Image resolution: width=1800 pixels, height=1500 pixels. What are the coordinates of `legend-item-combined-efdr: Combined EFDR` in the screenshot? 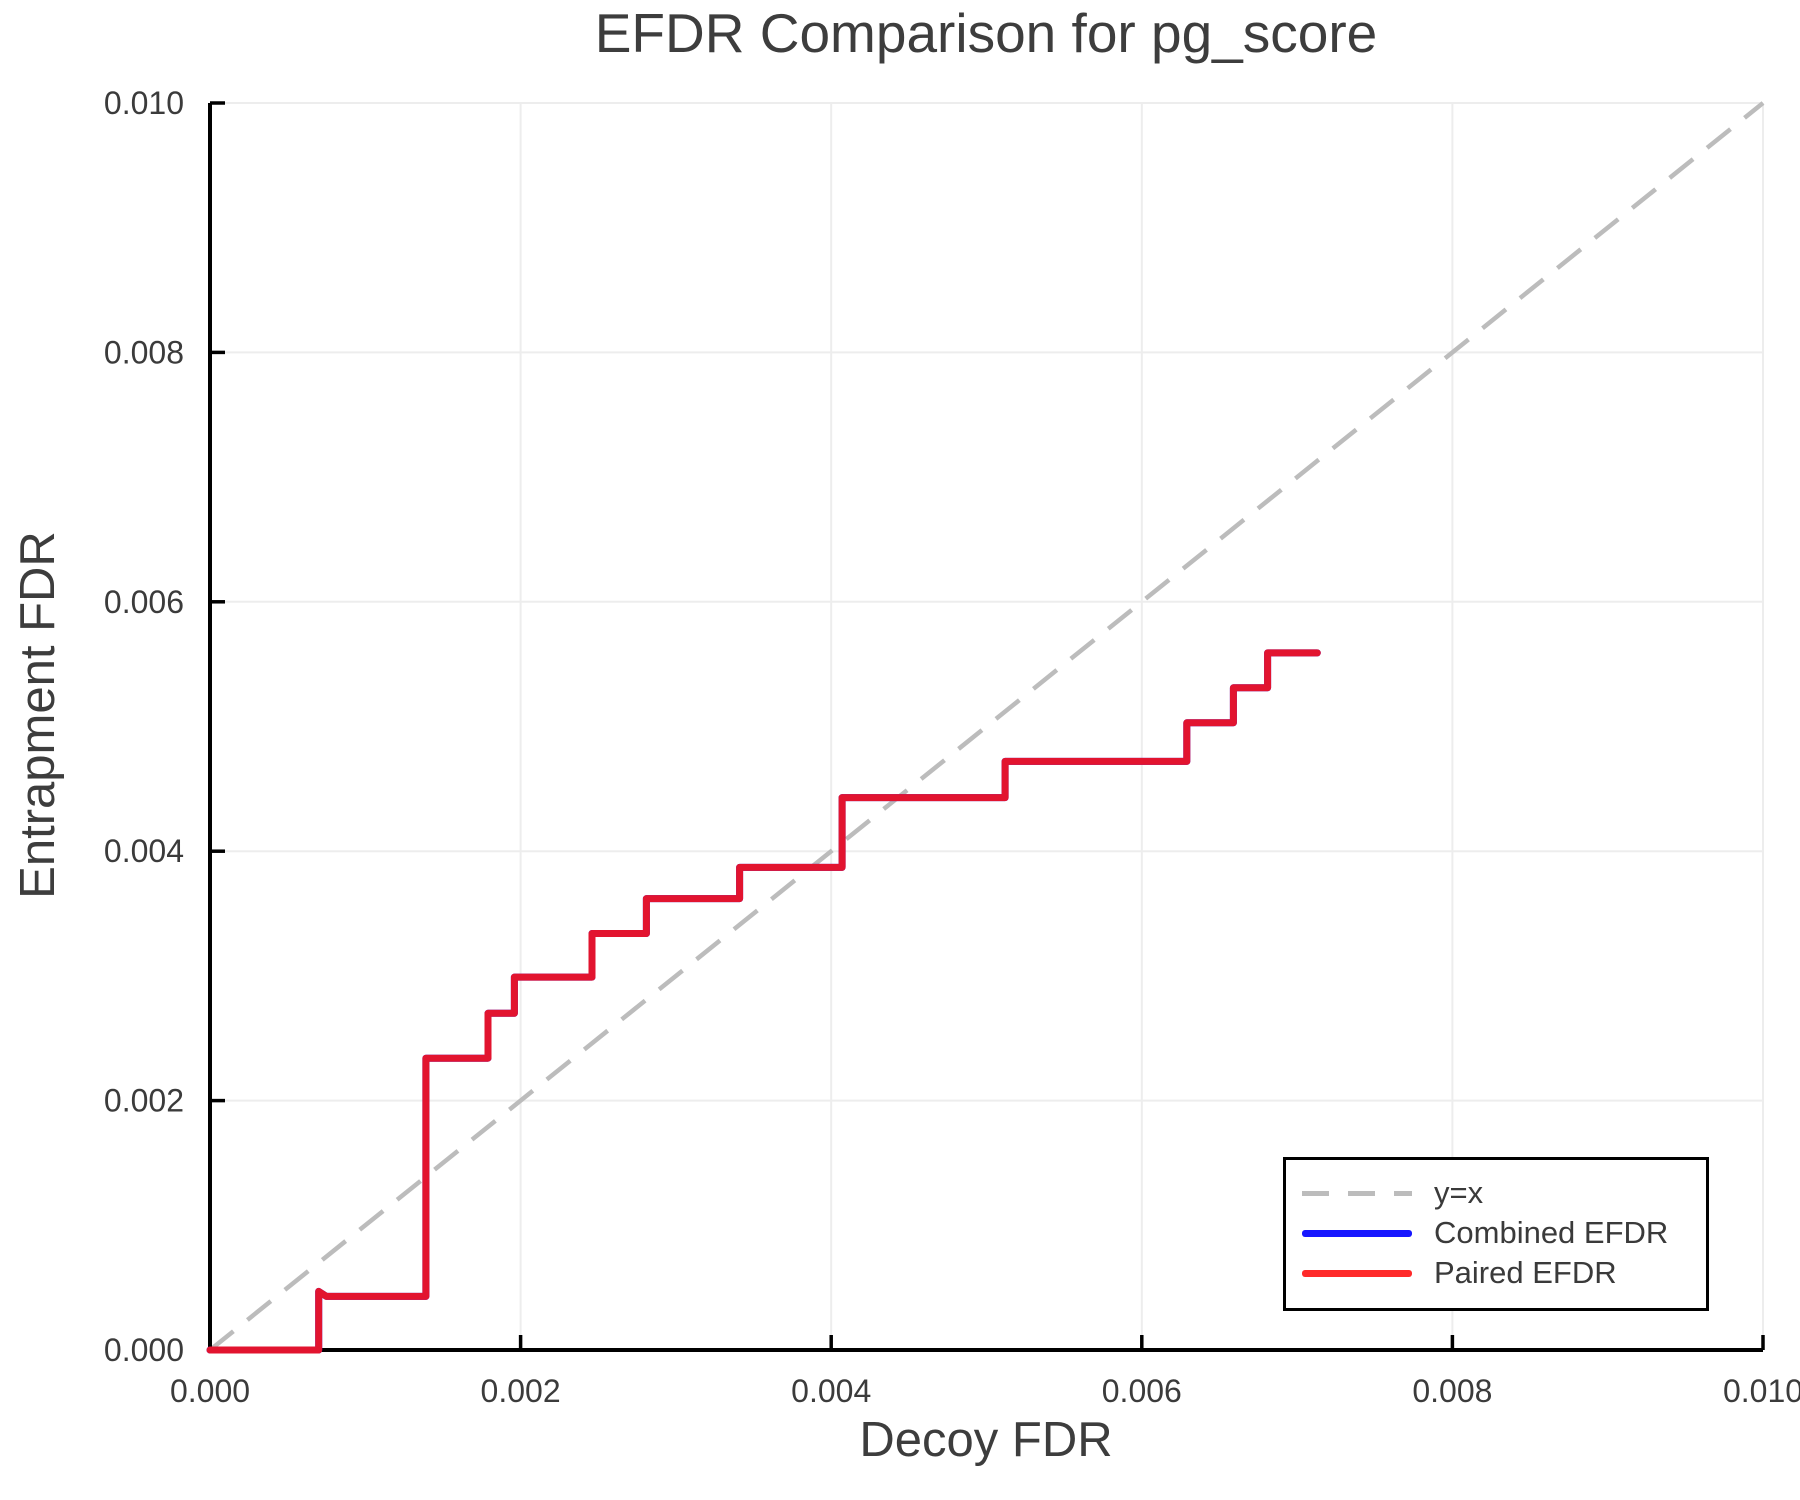 It's located at (1504, 1233).